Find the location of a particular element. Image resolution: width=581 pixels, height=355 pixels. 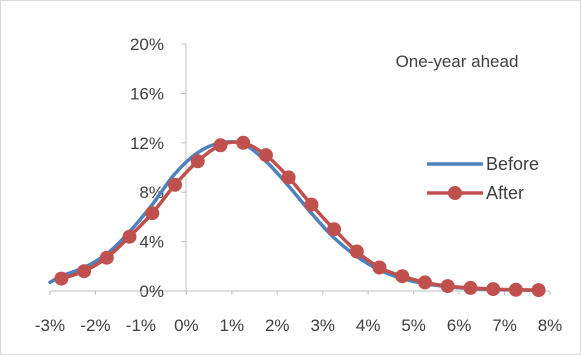

x-tick-label: 8% is located at coordinates (550, 325).